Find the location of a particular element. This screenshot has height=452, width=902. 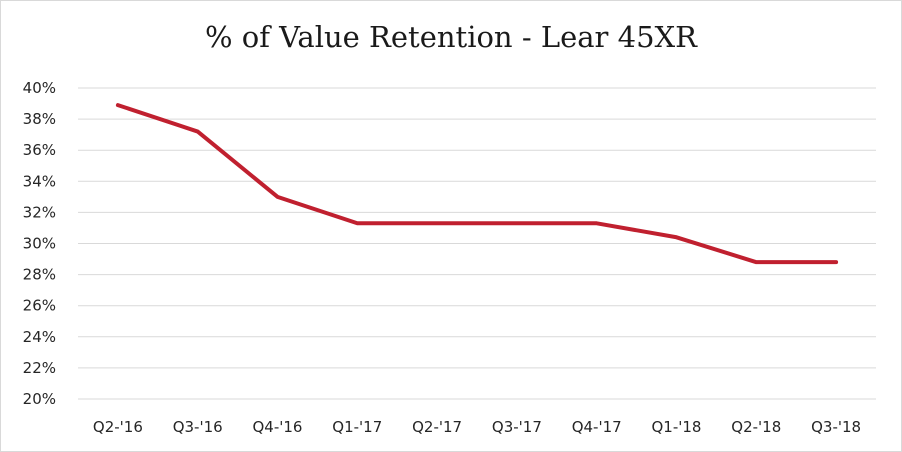

chart-title: % of Value Retention - Lear 45XR is located at coordinates (451, 37).